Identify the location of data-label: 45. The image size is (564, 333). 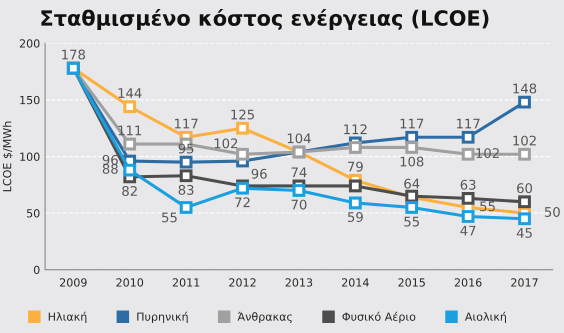
(524, 233).